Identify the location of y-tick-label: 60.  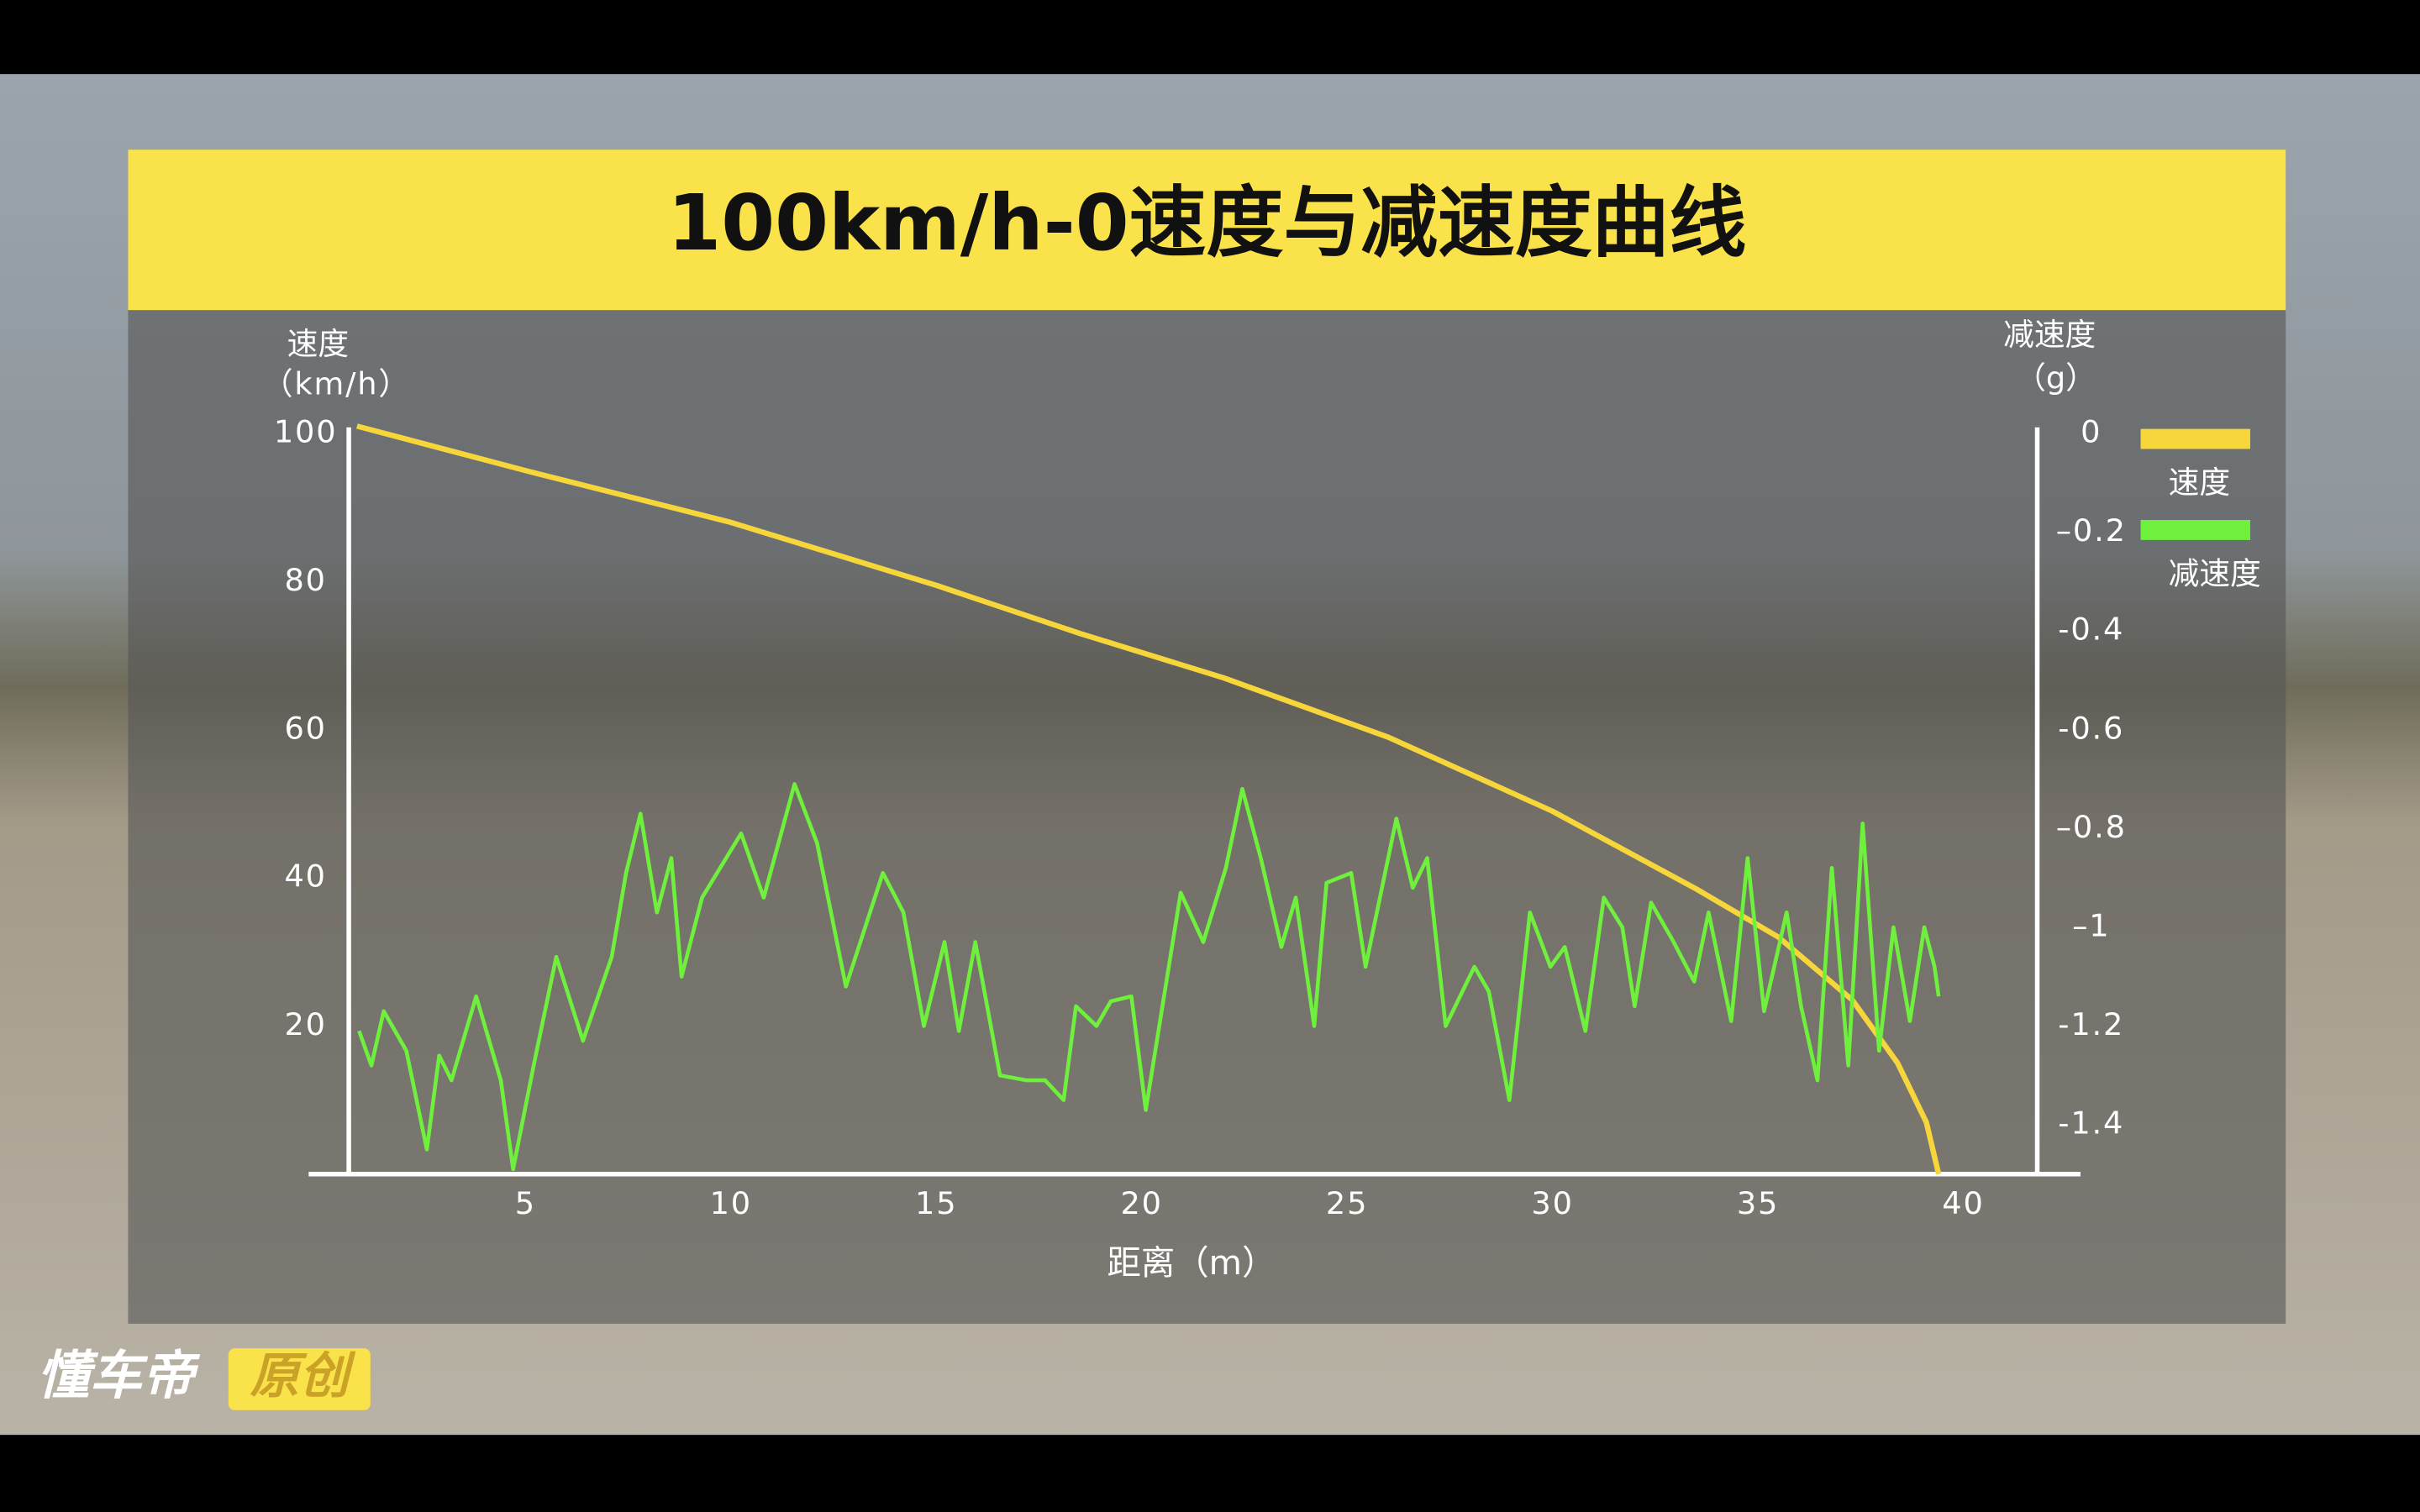
(305, 728).